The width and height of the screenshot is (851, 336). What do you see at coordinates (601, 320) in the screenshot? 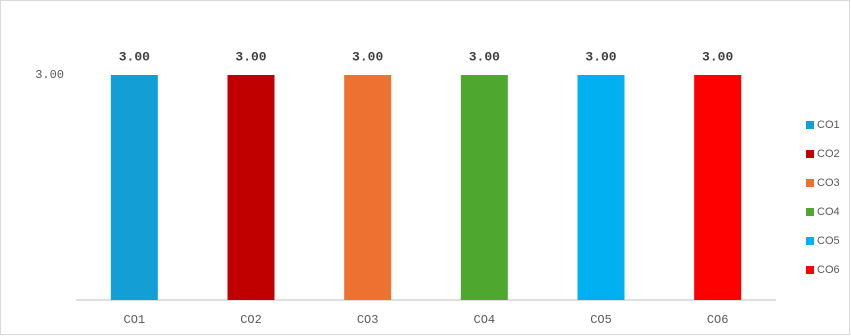
I see `x-tick-label: CO5` at bounding box center [601, 320].